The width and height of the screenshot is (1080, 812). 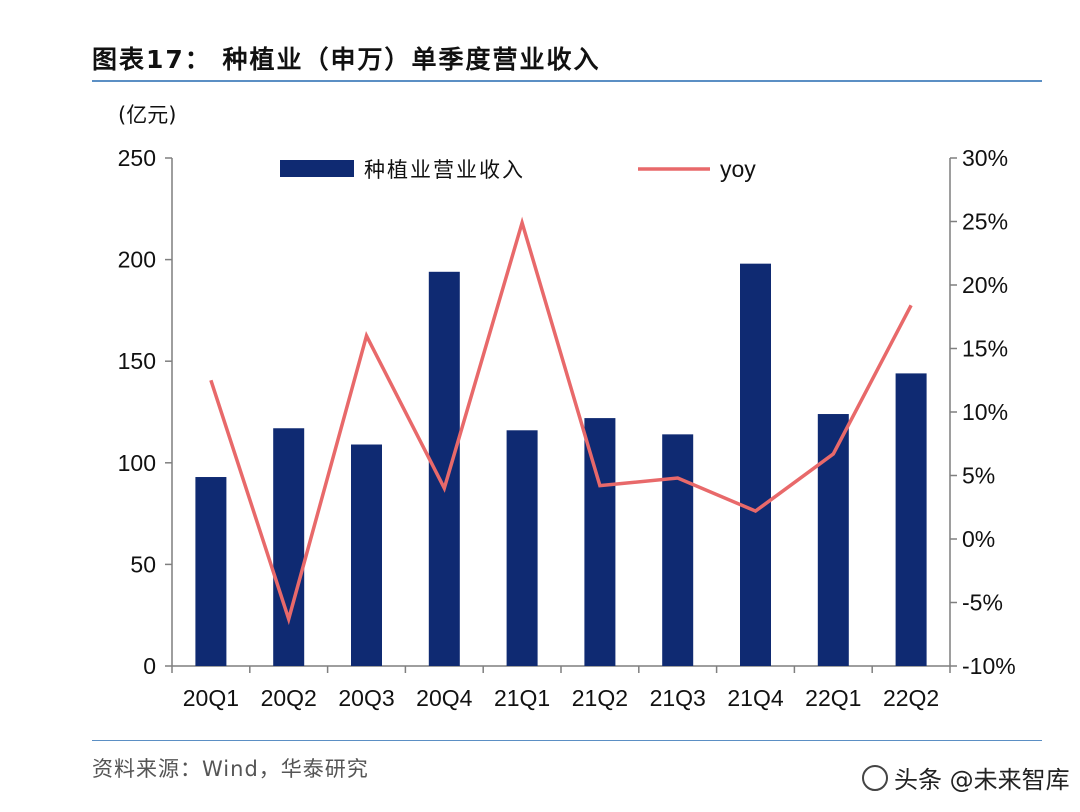 What do you see at coordinates (366, 698) in the screenshot?
I see `x-tick-label: 20Q3` at bounding box center [366, 698].